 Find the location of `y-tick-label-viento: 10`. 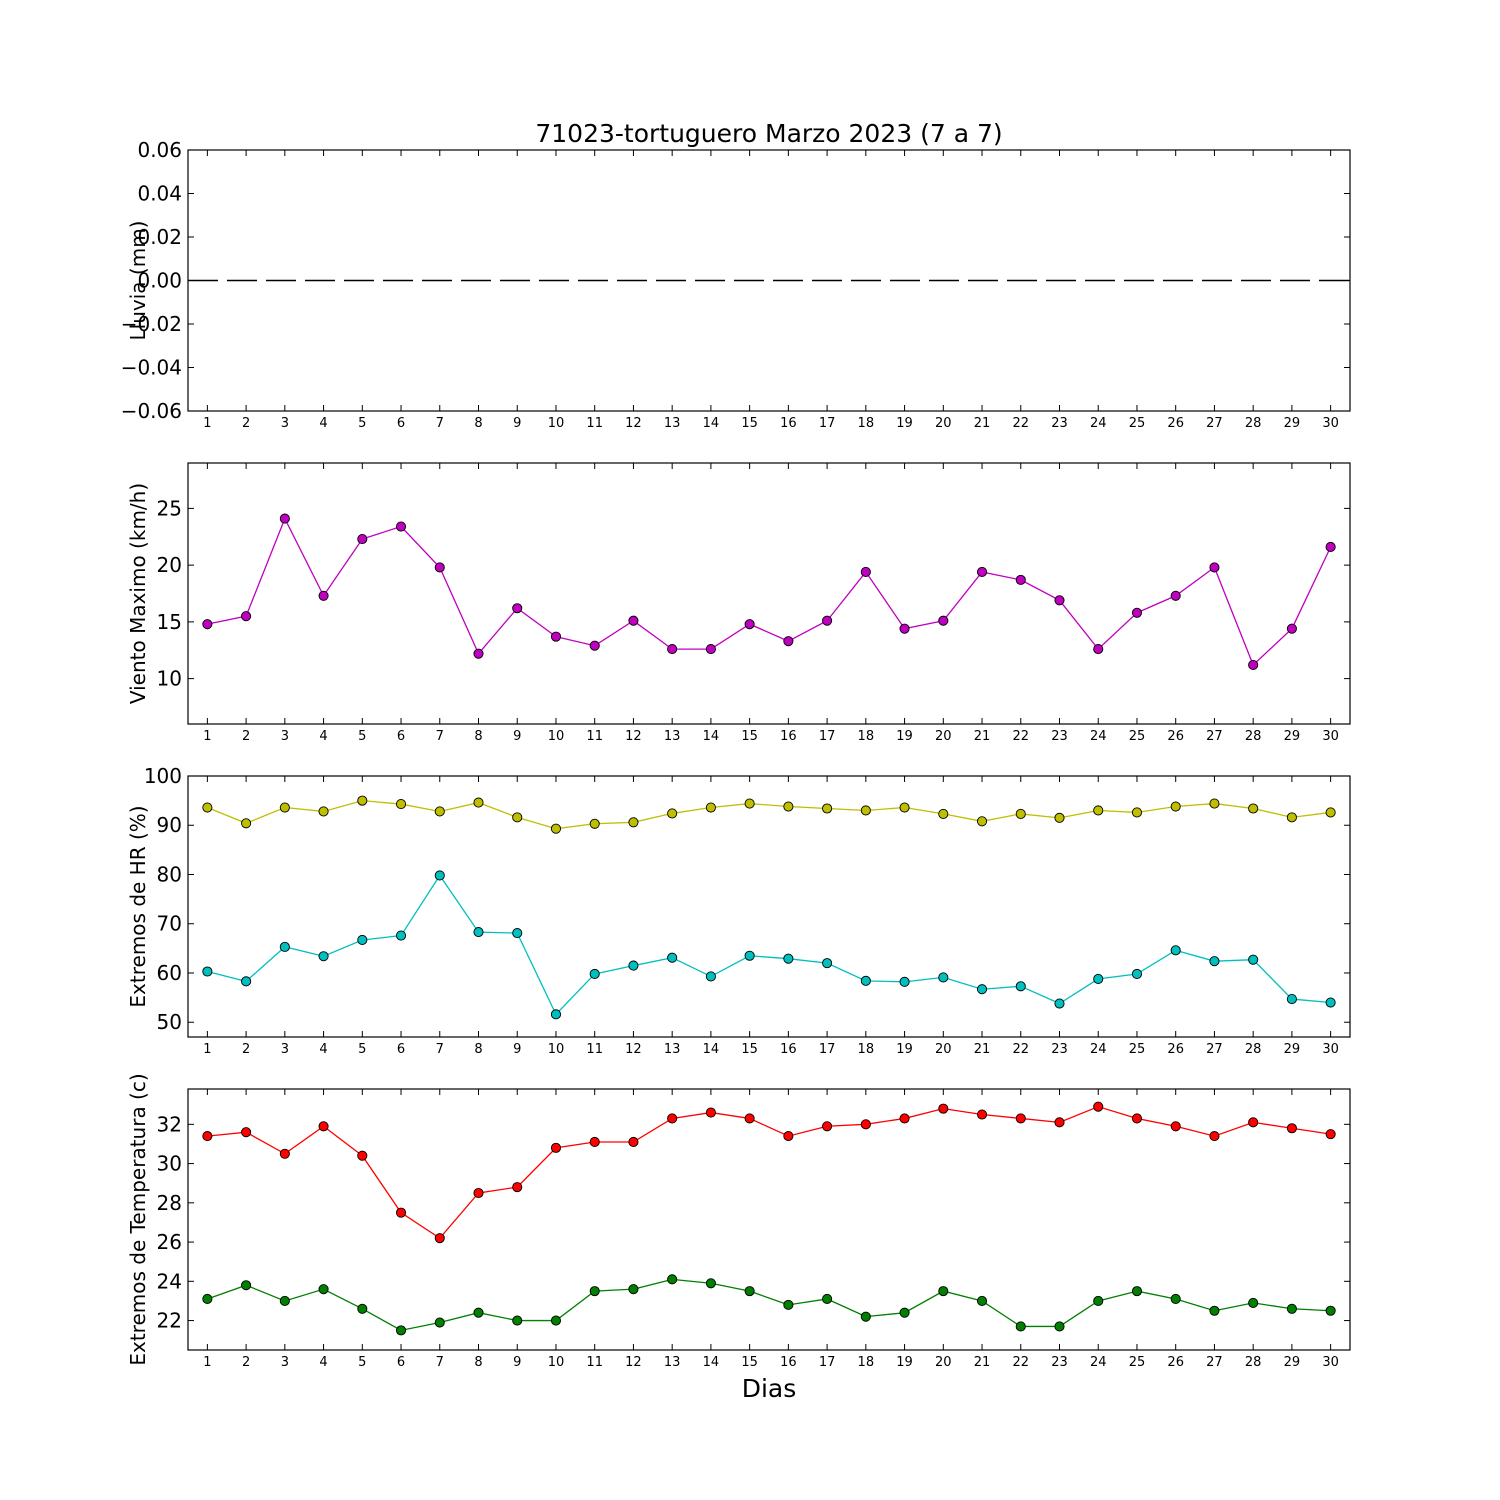

y-tick-label-viento: 10 is located at coordinates (169, 679).